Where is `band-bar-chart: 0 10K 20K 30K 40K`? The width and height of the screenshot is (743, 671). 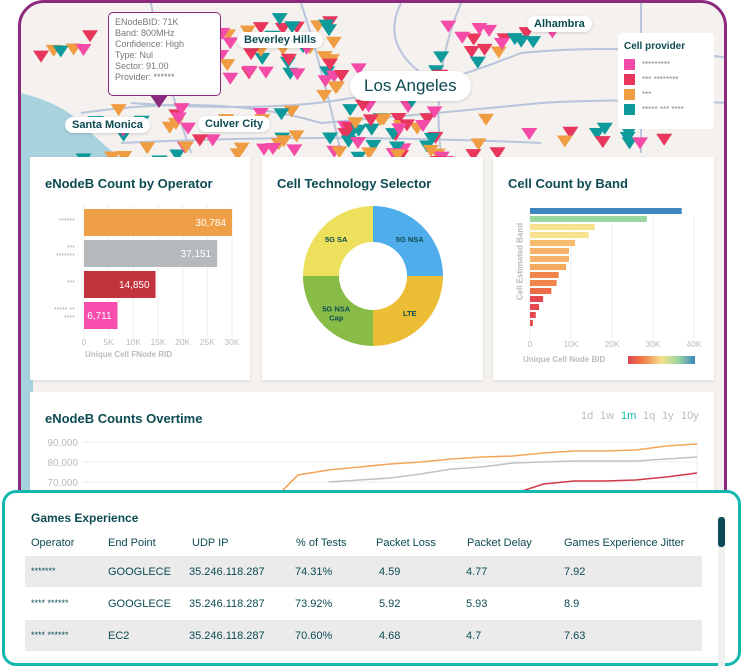
band-bar-chart: 0 10K 20K 30K 40K is located at coordinates (603, 268).